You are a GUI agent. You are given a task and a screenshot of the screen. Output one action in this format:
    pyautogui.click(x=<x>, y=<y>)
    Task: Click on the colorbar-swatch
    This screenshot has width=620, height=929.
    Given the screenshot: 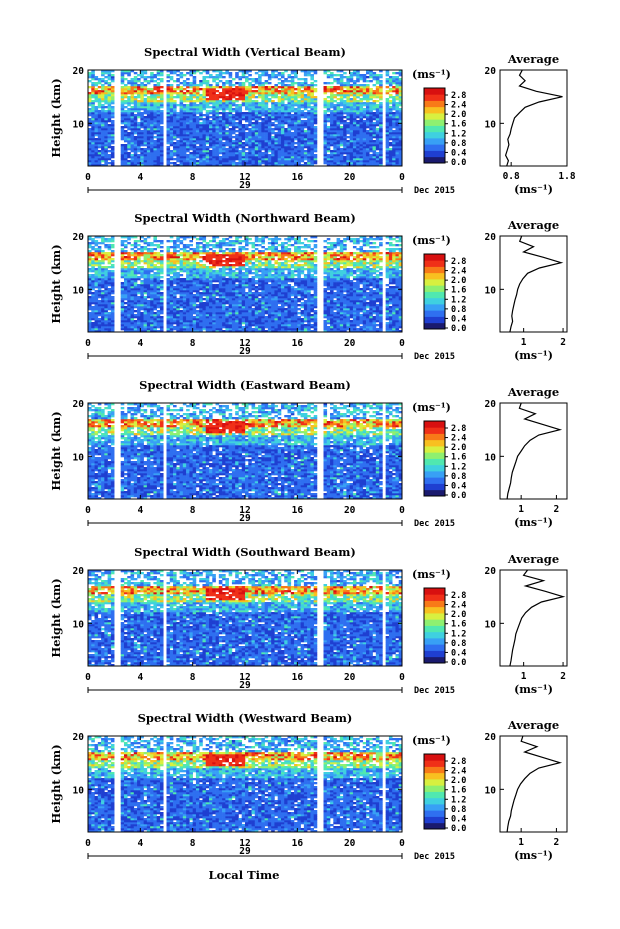 What is the action you would take?
    pyautogui.click(x=434, y=160)
    